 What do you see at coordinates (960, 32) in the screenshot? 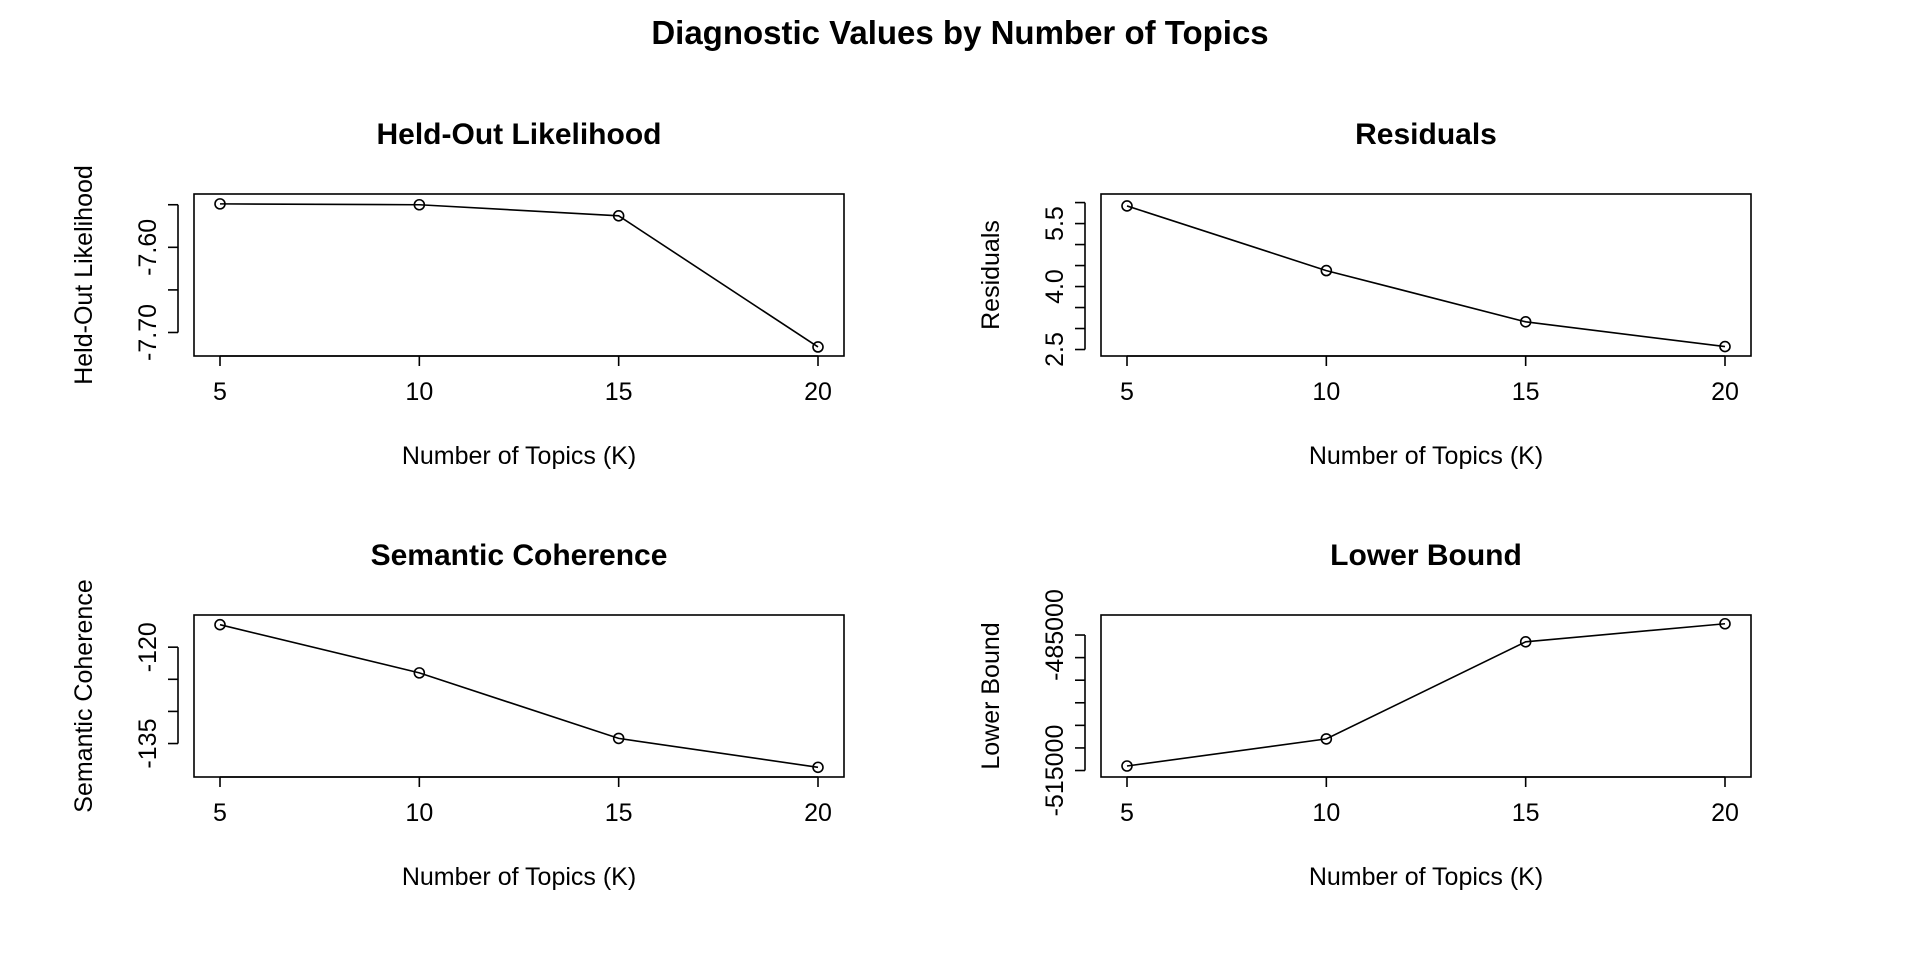
I see `figure-title: Diagnostic Values by Number of Topics` at bounding box center [960, 32].